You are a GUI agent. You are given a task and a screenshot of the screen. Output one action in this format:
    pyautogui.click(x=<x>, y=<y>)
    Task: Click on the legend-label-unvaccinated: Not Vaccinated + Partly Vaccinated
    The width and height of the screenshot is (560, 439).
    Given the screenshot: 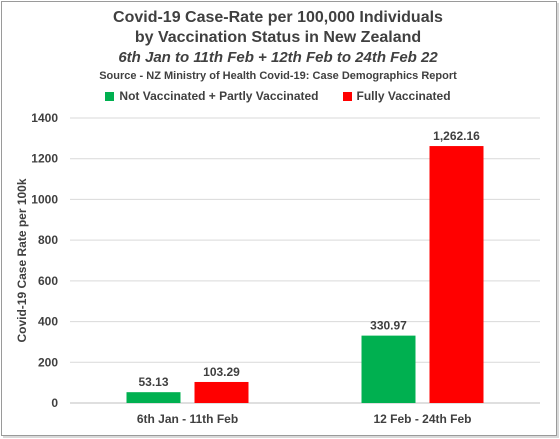 What is the action you would take?
    pyautogui.click(x=219, y=96)
    